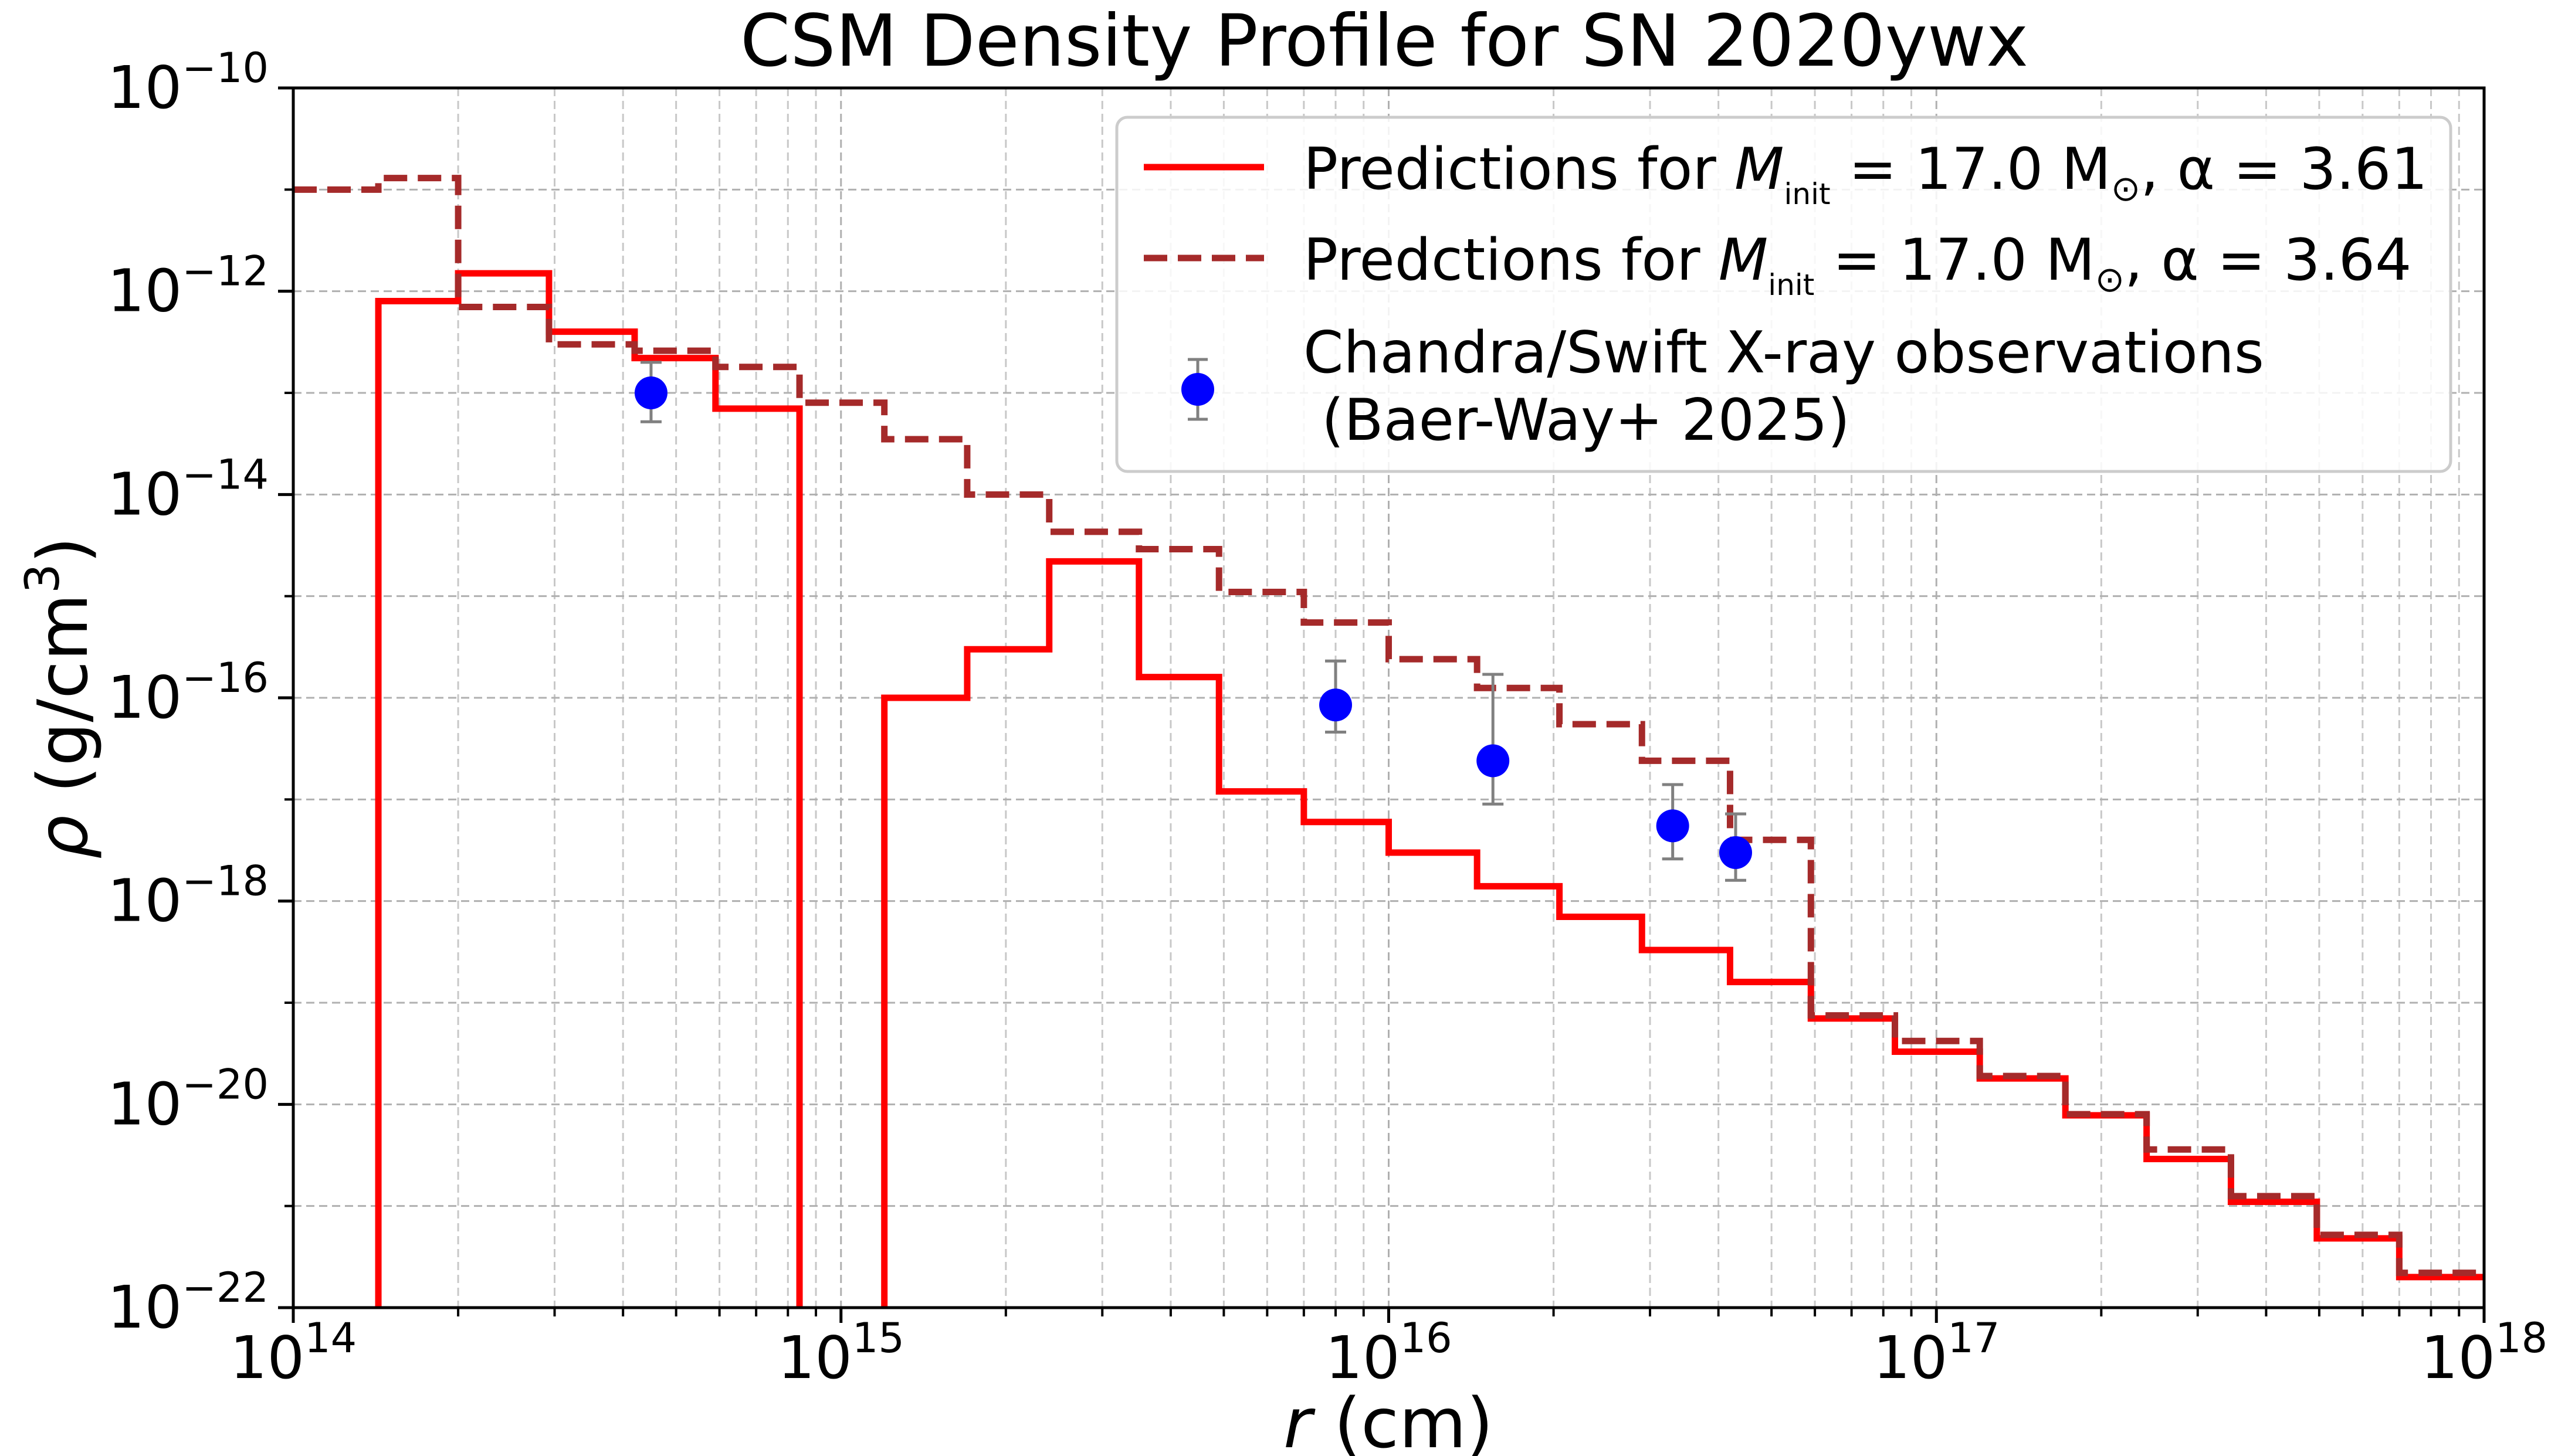  What do you see at coordinates (1197, 389) in the screenshot?
I see `legend-swatch-marker` at bounding box center [1197, 389].